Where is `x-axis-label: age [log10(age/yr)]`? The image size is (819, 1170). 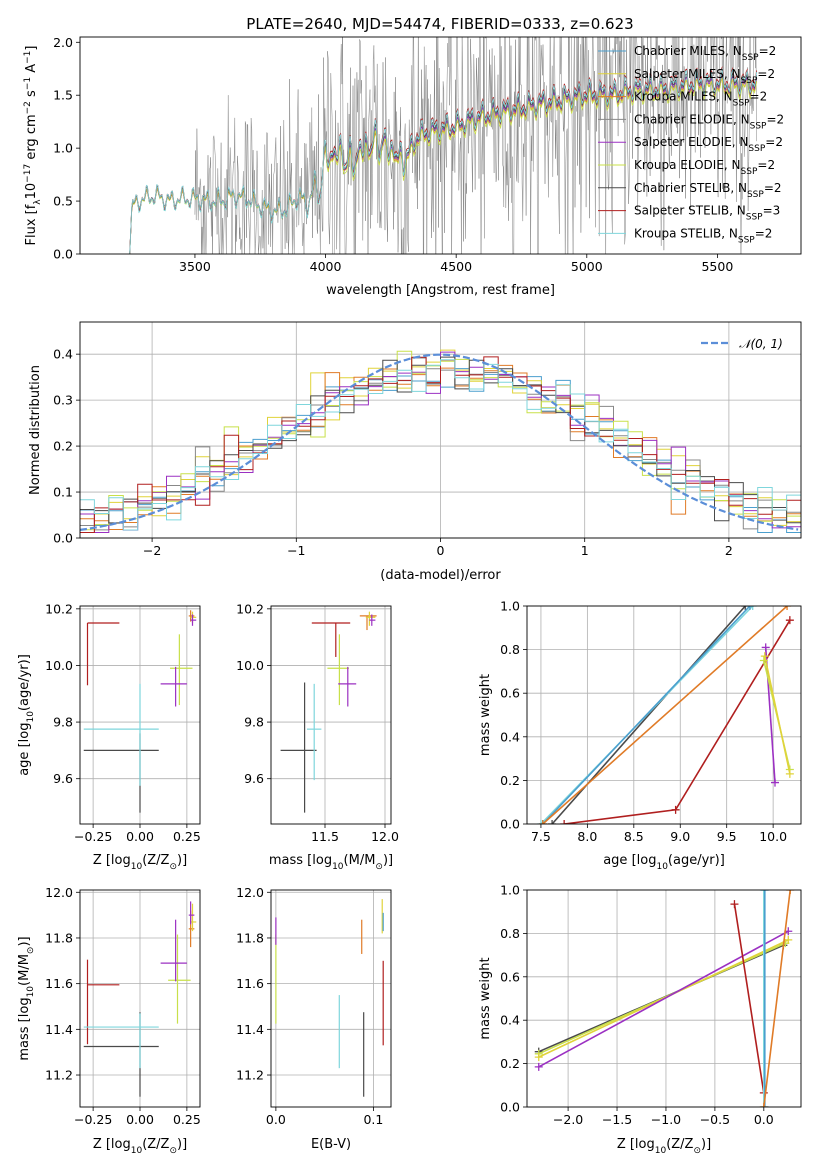 x-axis-label: age [log10(age/yr)] is located at coordinates (664, 862).